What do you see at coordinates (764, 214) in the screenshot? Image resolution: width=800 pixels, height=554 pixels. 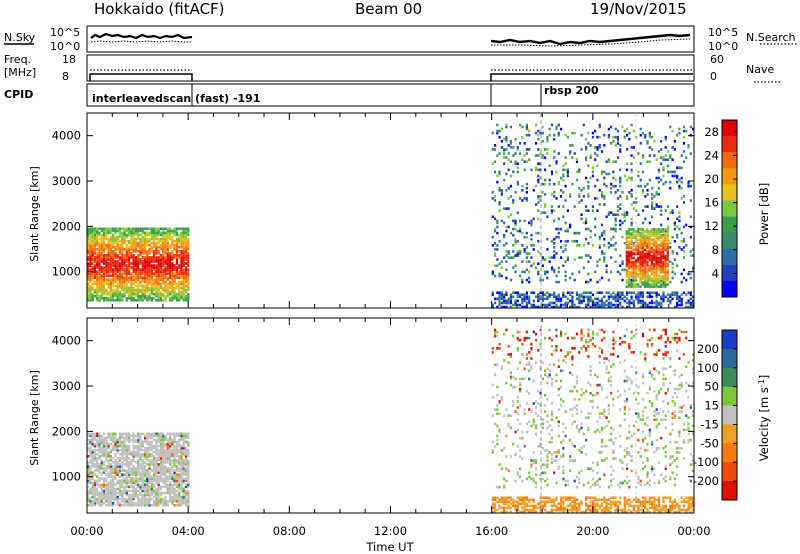 I see `power-colorbar-label: Power [dB]` at bounding box center [764, 214].